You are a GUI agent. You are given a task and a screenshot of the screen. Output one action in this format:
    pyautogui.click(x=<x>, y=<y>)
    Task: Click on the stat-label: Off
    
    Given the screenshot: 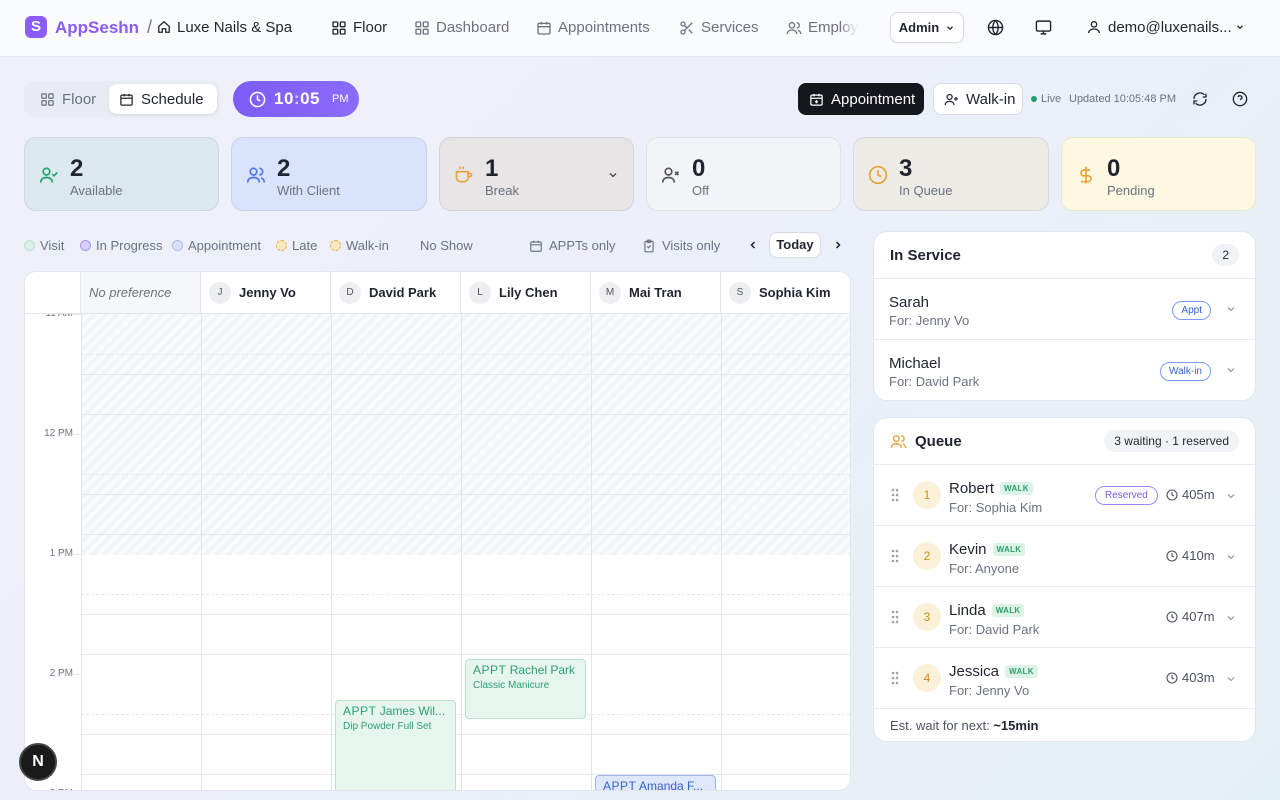 What is the action you would take?
    pyautogui.click(x=701, y=190)
    